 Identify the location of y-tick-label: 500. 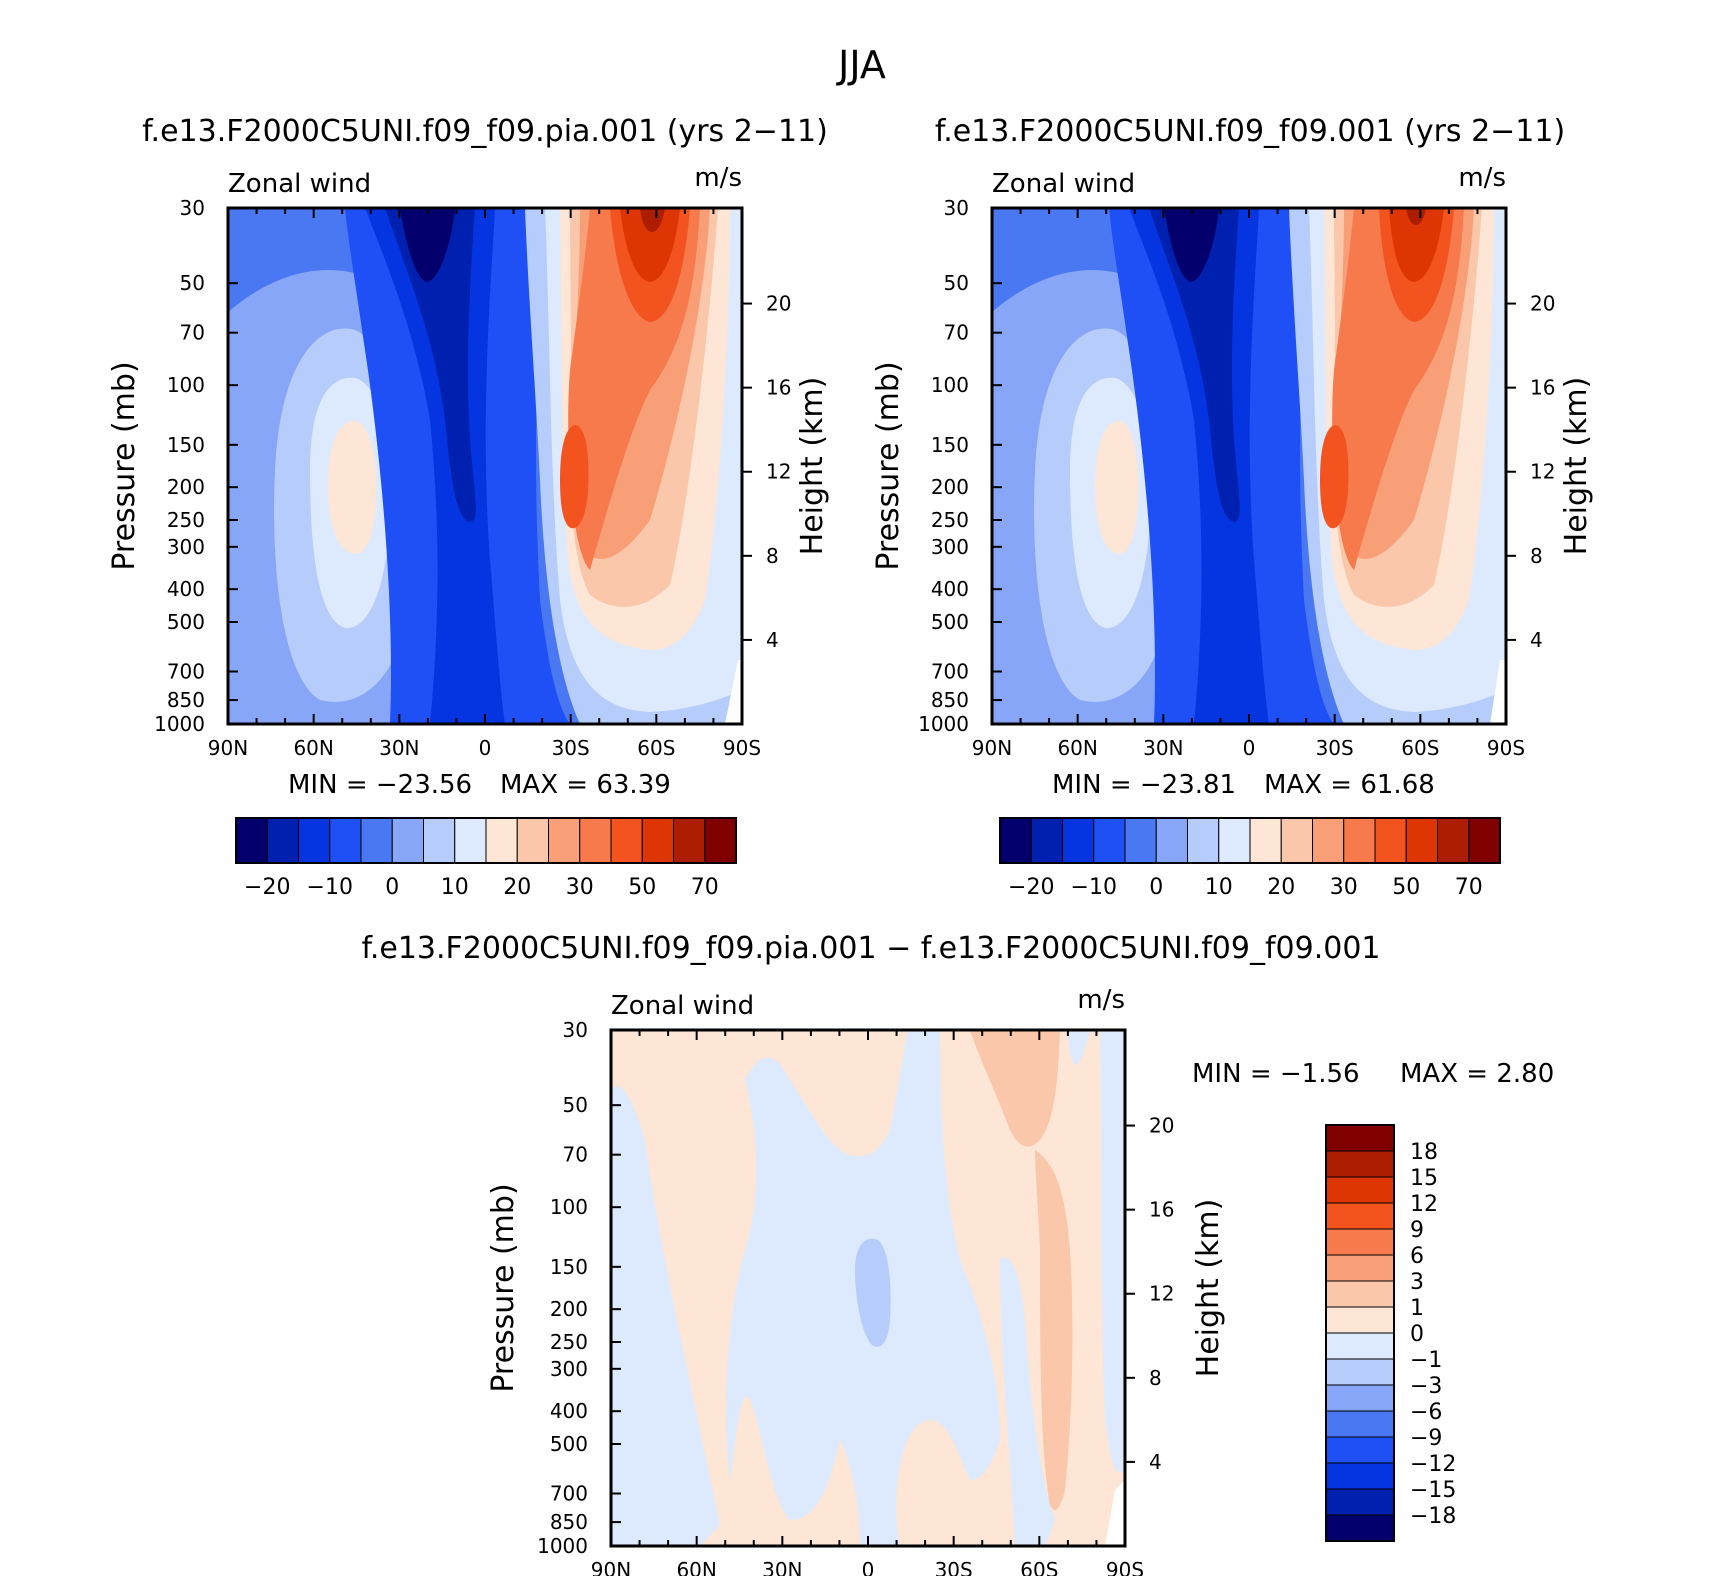
(950, 622).